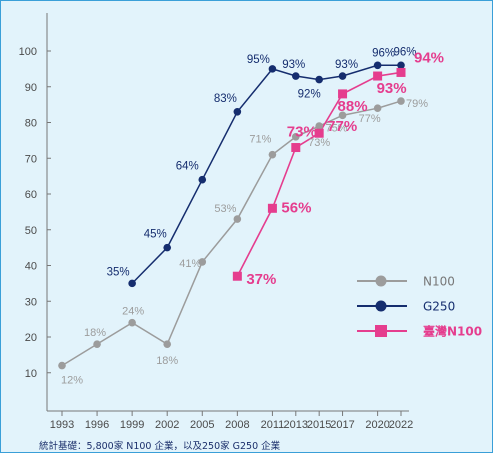  Describe the element at coordinates (439, 307) in the screenshot. I see `legend-label: G250` at that location.